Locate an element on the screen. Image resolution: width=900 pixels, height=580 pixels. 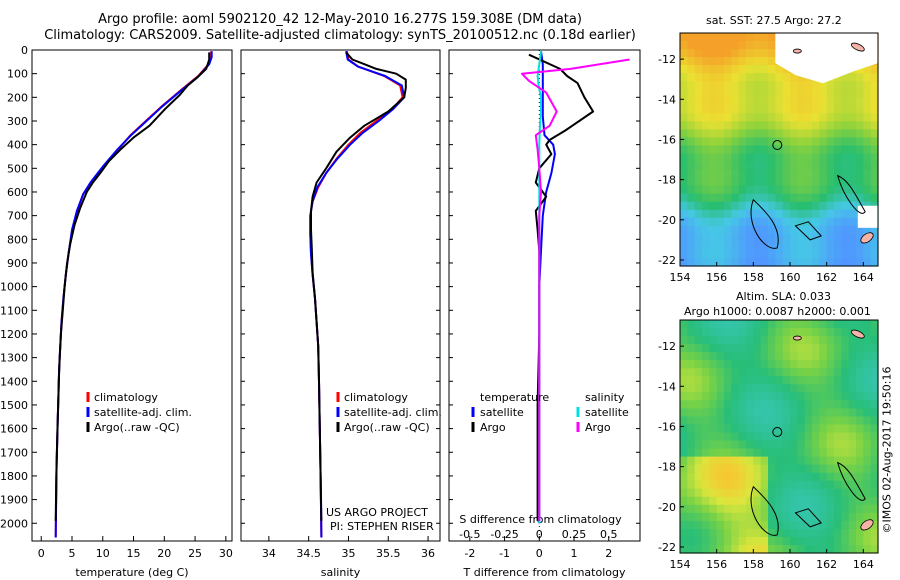
y-tick-label: 100 is located at coordinates (17, 74).